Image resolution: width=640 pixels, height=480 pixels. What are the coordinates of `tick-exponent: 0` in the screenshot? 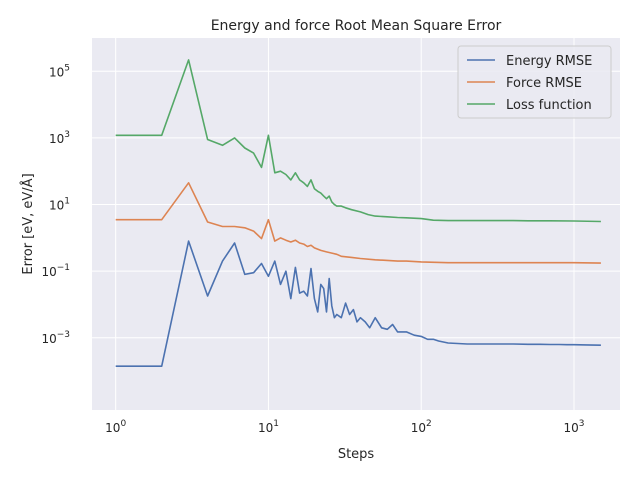 It's located at (123, 424).